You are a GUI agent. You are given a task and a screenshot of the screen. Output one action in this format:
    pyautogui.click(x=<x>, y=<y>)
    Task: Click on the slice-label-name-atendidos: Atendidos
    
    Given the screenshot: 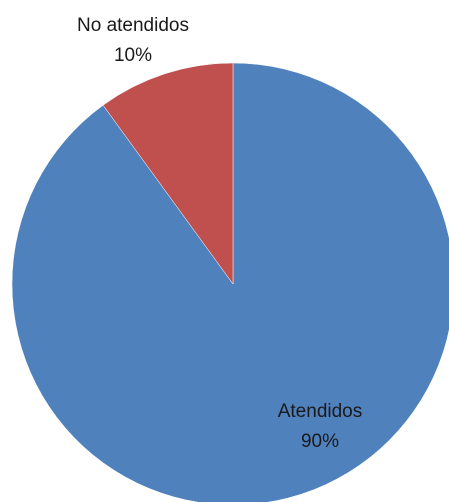 What is the action you would take?
    pyautogui.click(x=320, y=411)
    